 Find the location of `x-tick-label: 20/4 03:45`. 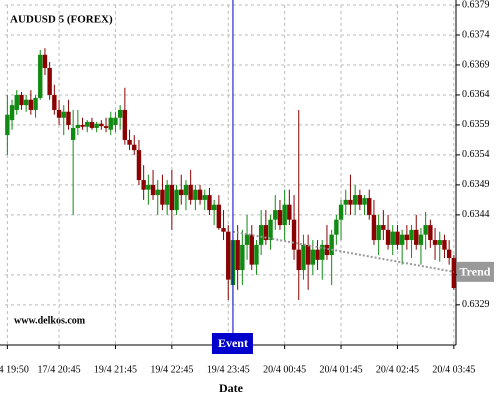

x-tick-label: 20/4 03:45 is located at coordinates (453, 369).